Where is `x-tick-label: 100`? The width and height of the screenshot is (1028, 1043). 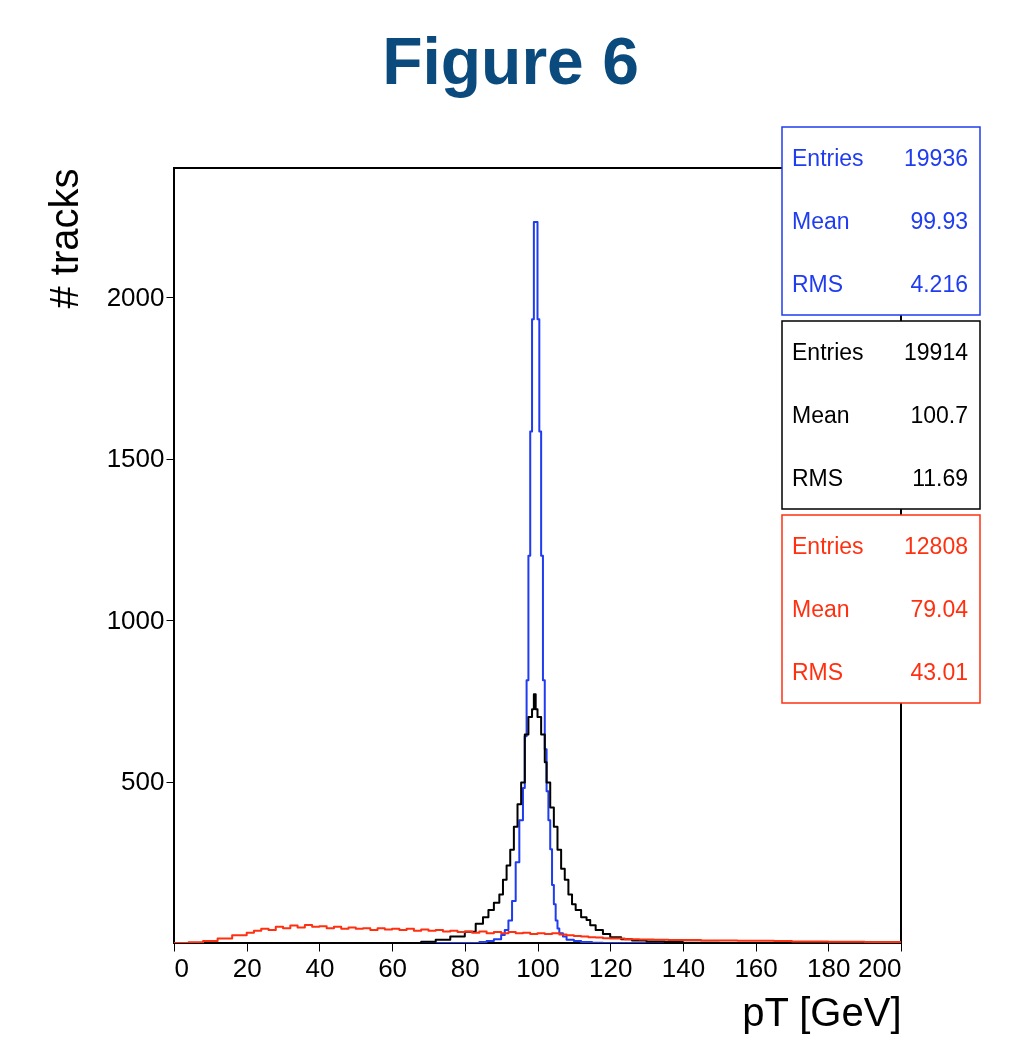
x-tick-label: 100 is located at coordinates (538, 967).